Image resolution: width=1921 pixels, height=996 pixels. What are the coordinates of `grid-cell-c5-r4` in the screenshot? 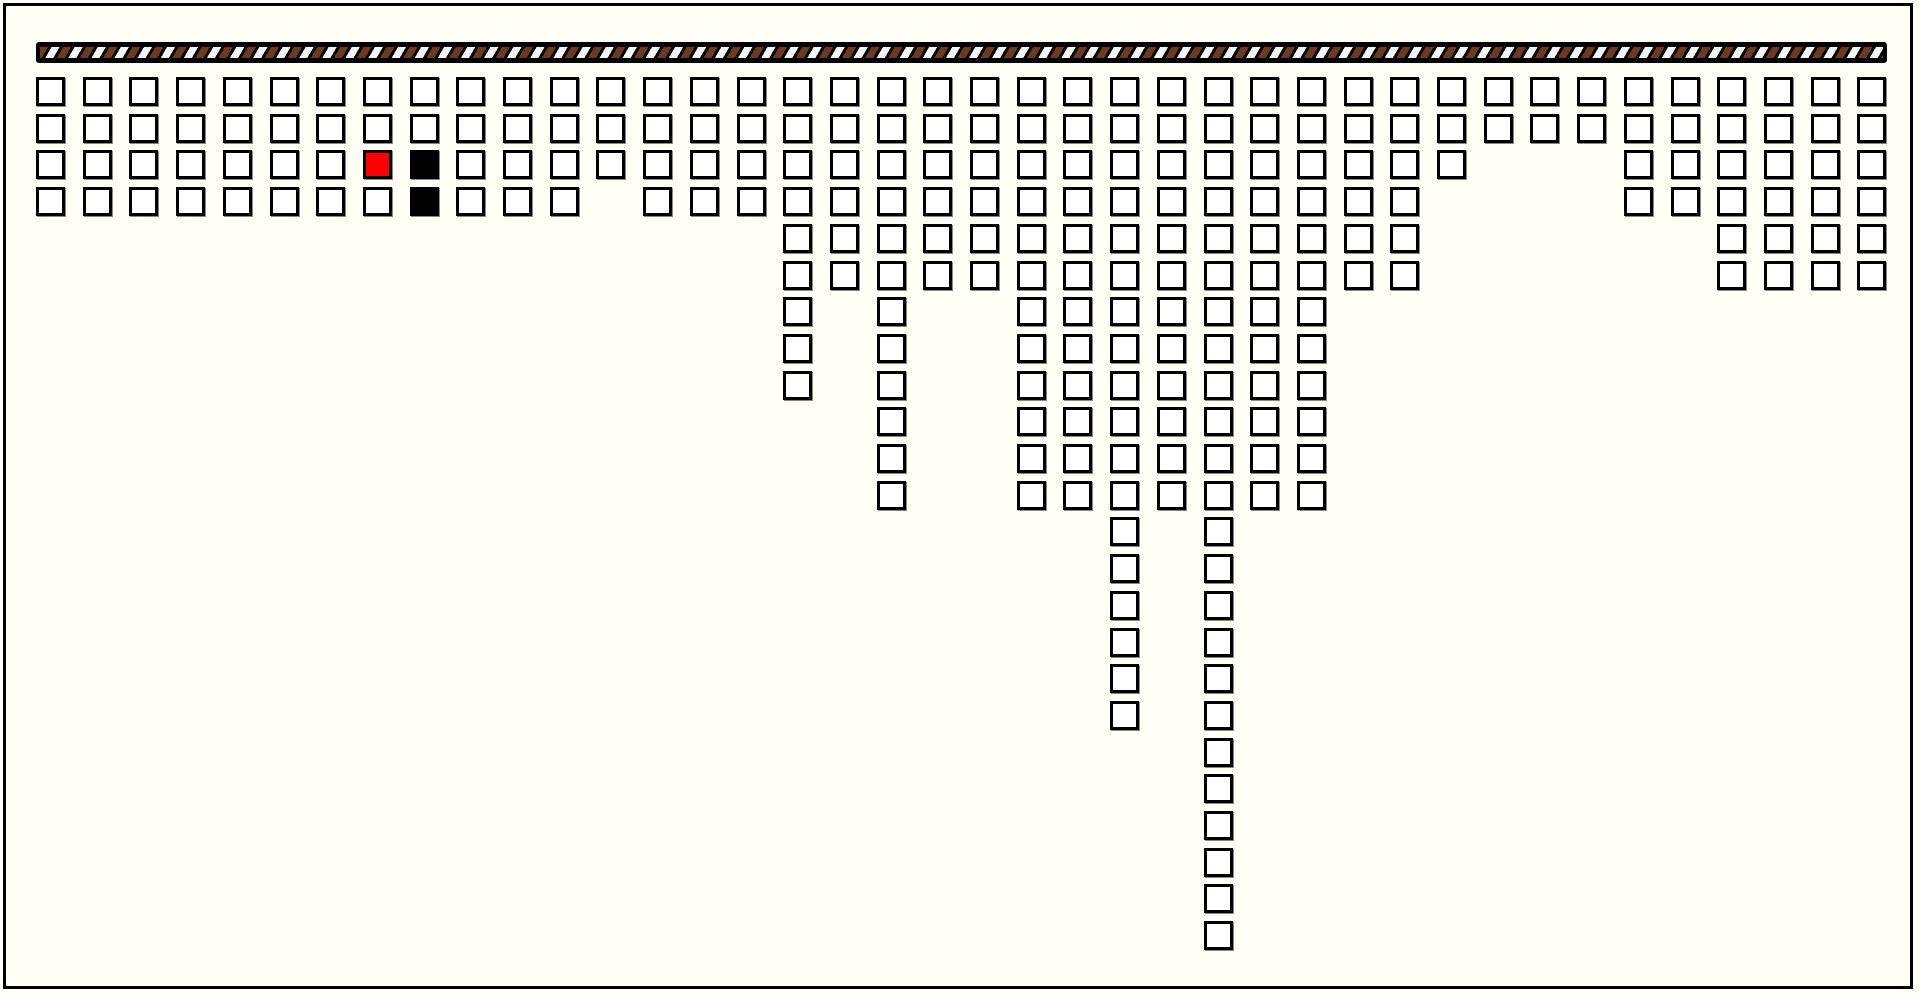 It's located at (237, 201).